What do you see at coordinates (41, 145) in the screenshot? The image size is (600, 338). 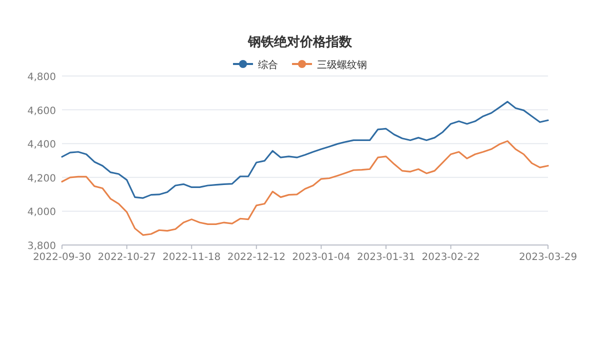 I see `y-tick-label: 4,400` at bounding box center [41, 145].